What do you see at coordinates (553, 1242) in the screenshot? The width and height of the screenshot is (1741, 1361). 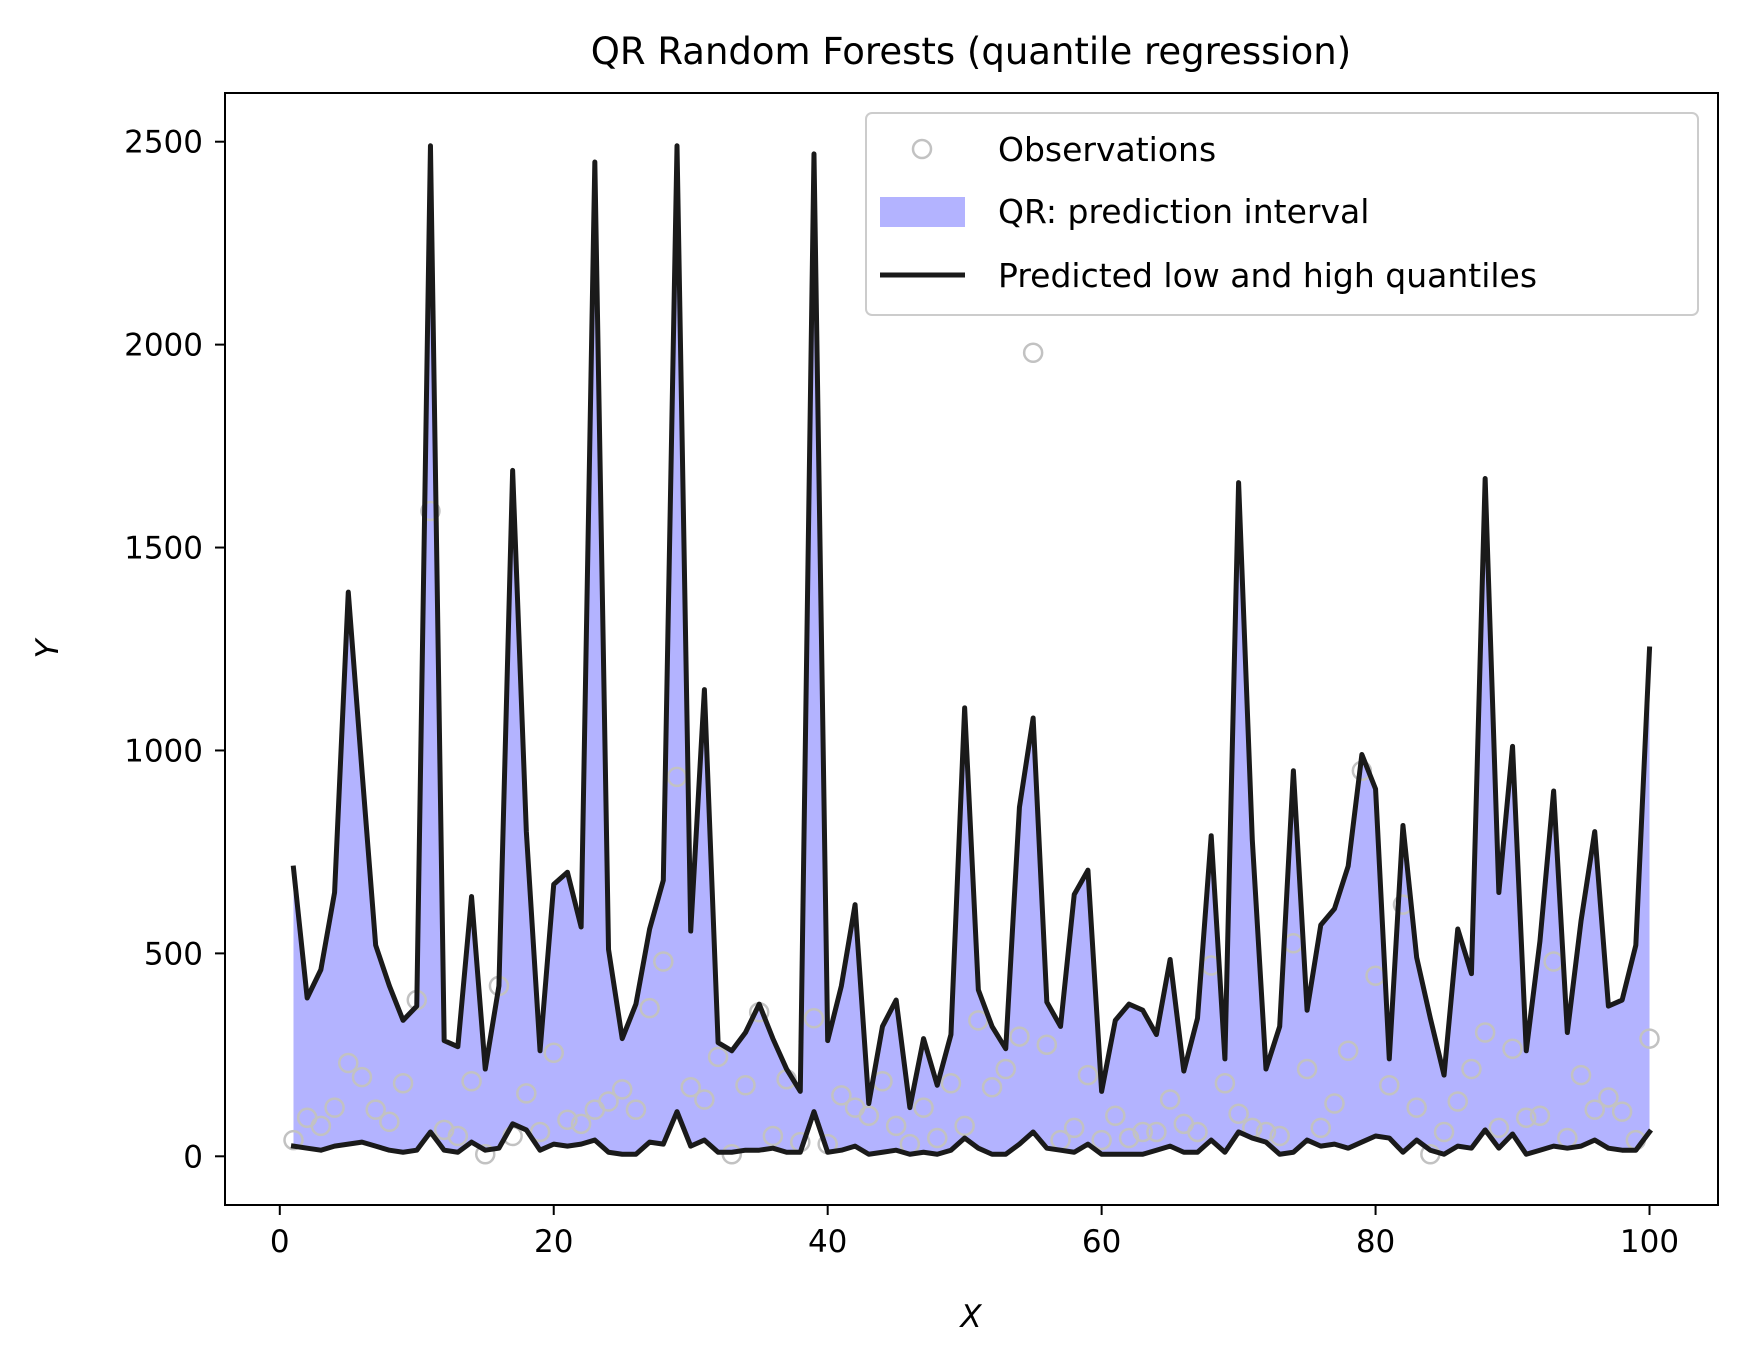 I see `x-tick-label: 20` at bounding box center [553, 1242].